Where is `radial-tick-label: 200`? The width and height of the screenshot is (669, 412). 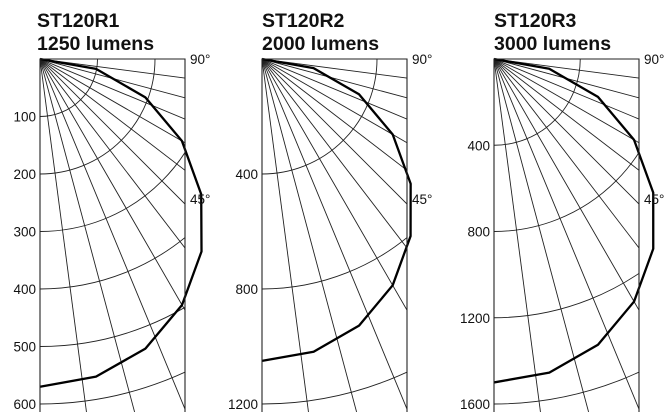 radial-tick-label: 200 is located at coordinates (24, 174).